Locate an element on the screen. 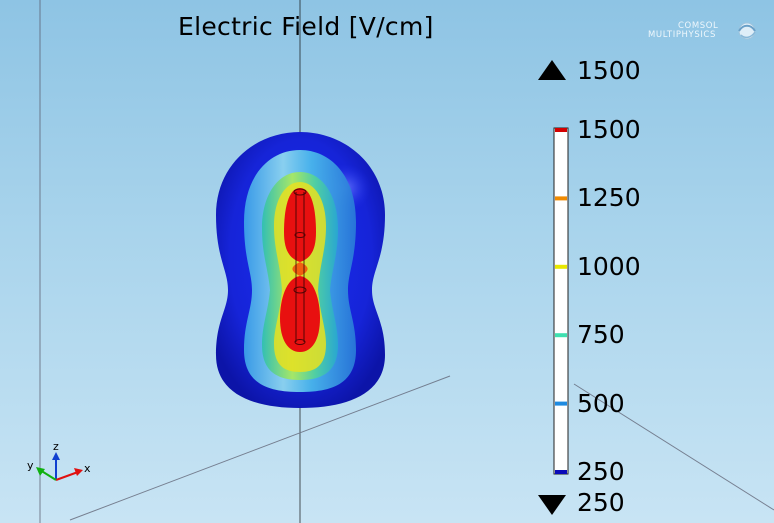 The width and height of the screenshot is (774, 523). colorbar-tick-label: 1500 is located at coordinates (609, 129).